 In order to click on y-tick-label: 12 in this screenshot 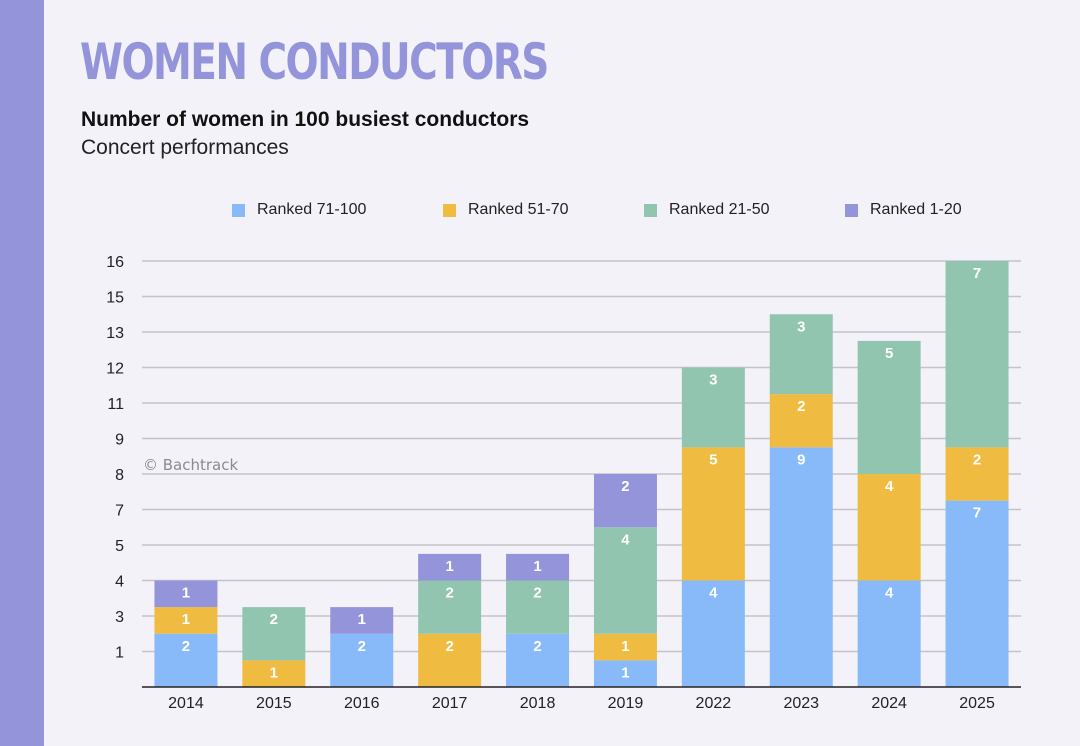, I will do `click(115, 369)`.